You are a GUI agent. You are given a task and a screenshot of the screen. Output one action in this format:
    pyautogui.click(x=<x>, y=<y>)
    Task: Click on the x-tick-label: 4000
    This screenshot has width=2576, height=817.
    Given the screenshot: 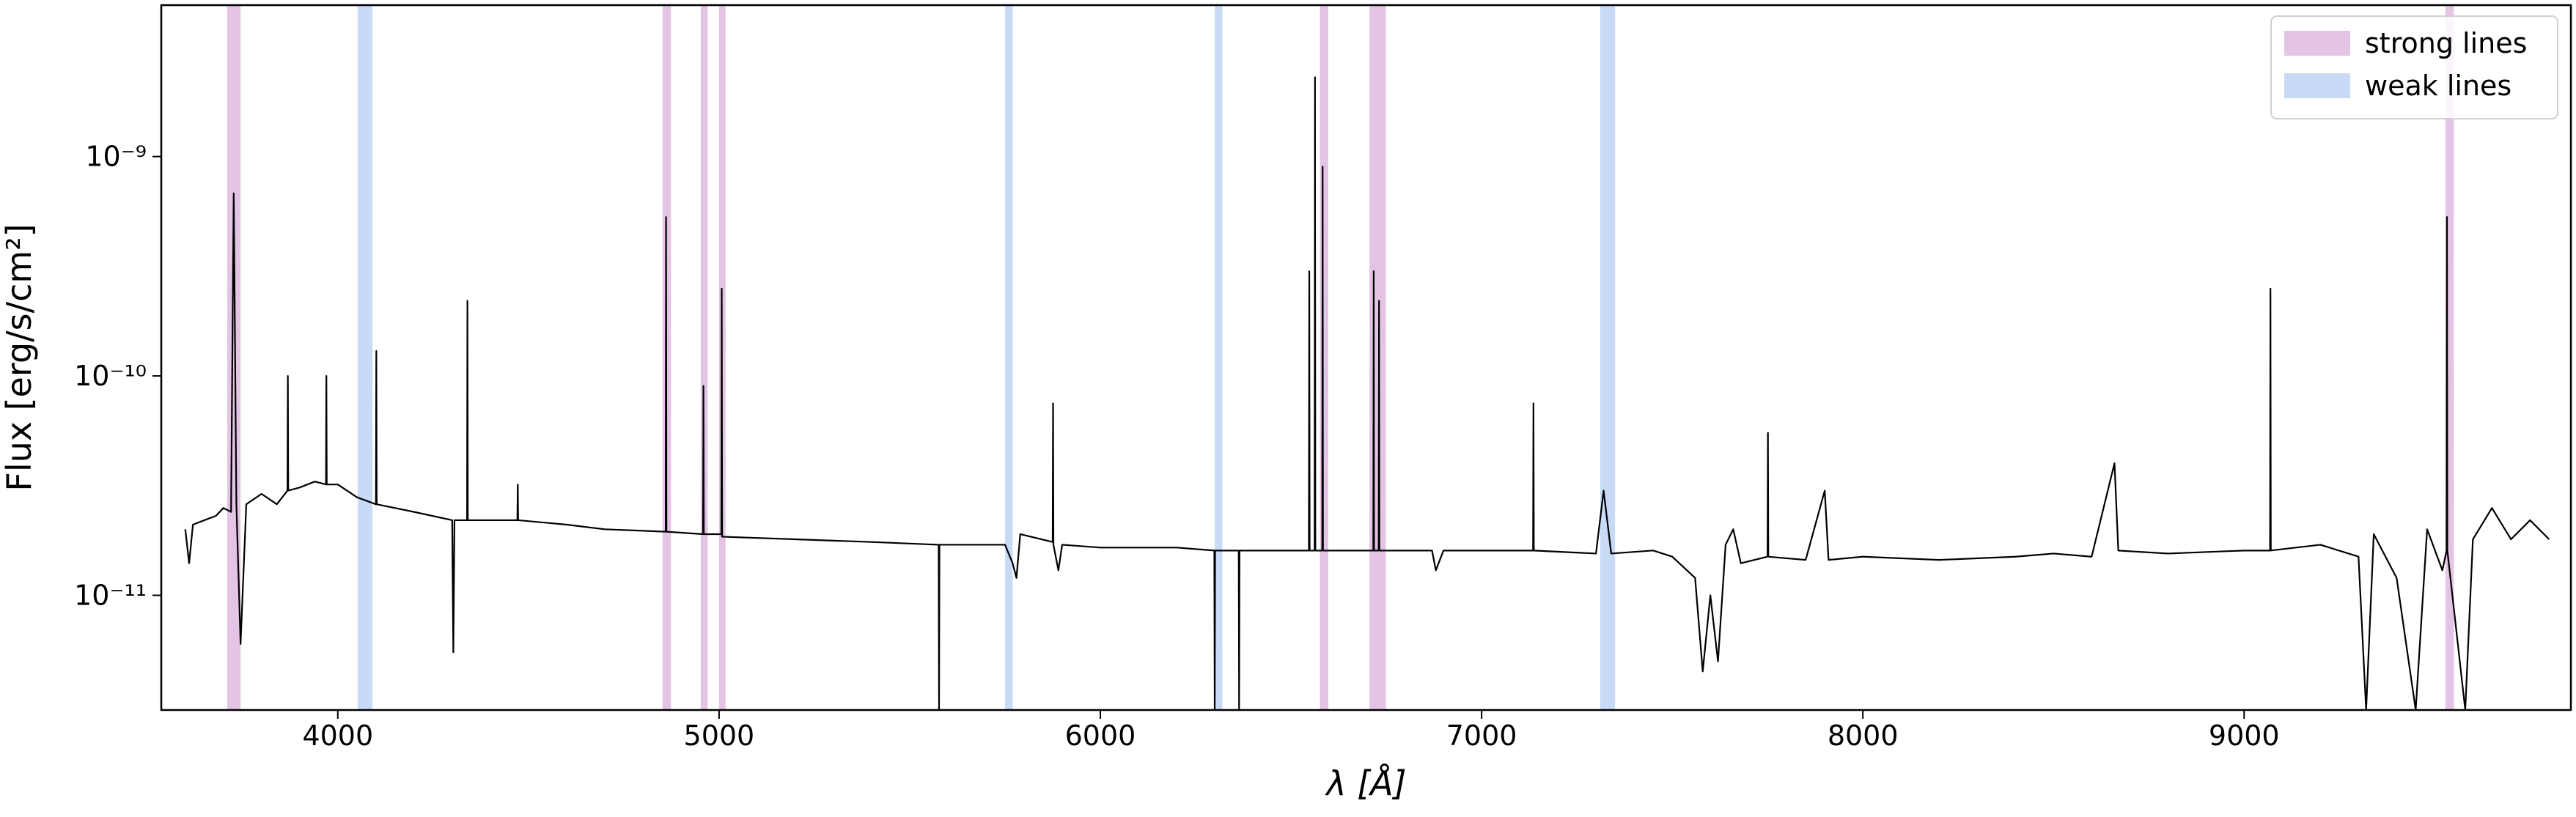 What is the action you would take?
    pyautogui.click(x=337, y=736)
    